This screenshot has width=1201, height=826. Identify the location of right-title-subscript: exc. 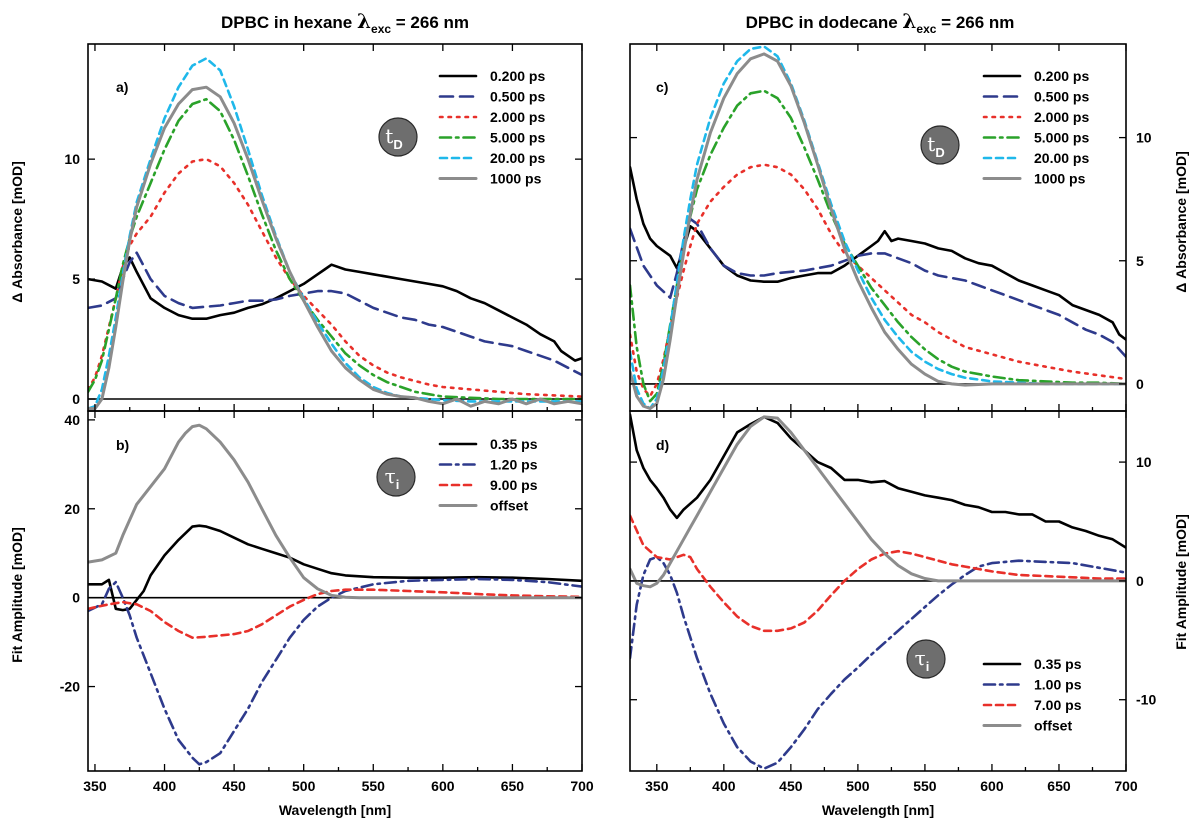
(926, 29).